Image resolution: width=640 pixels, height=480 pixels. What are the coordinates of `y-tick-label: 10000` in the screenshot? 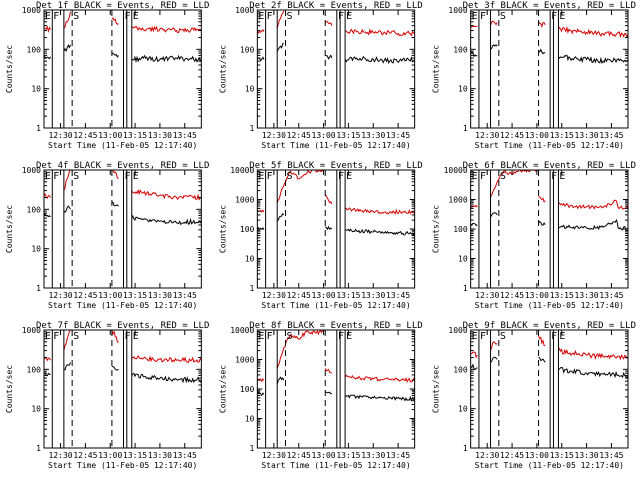 It's located at (456, 170).